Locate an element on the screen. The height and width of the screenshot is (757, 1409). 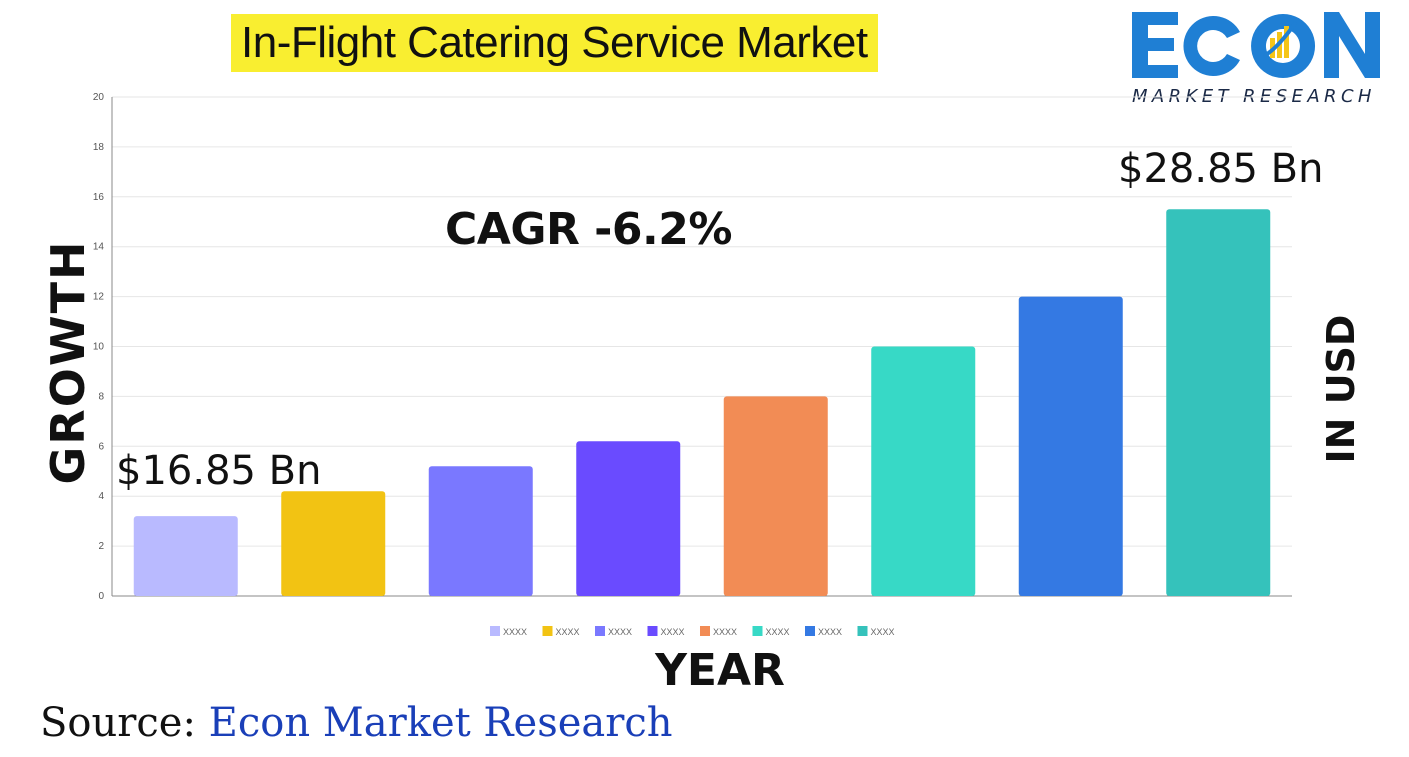
y-tick-label: 6 is located at coordinates (101, 446).